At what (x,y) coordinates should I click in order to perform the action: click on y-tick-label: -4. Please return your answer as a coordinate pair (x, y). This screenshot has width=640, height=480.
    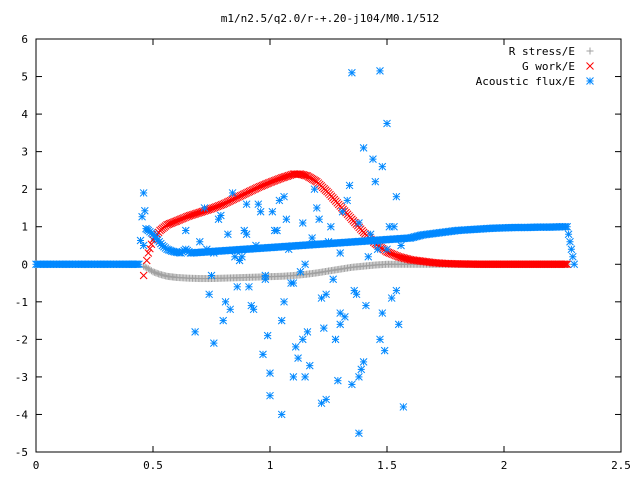
    Looking at the image, I should click on (22, 414).